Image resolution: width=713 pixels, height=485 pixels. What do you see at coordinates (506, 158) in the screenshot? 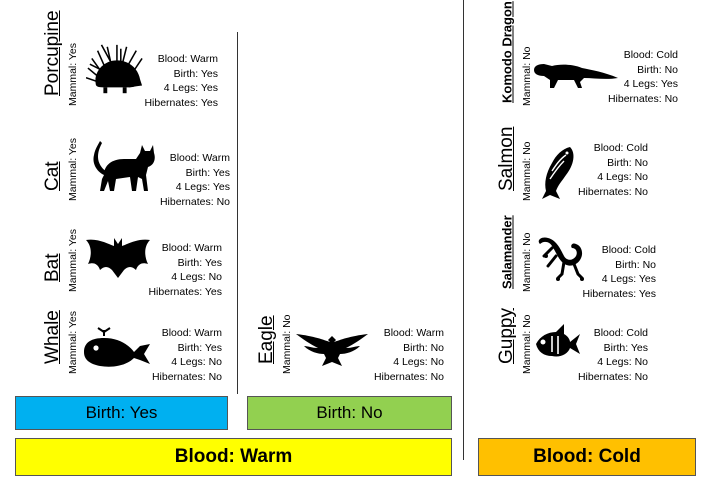
I see `animal-name: Salmon` at bounding box center [506, 158].